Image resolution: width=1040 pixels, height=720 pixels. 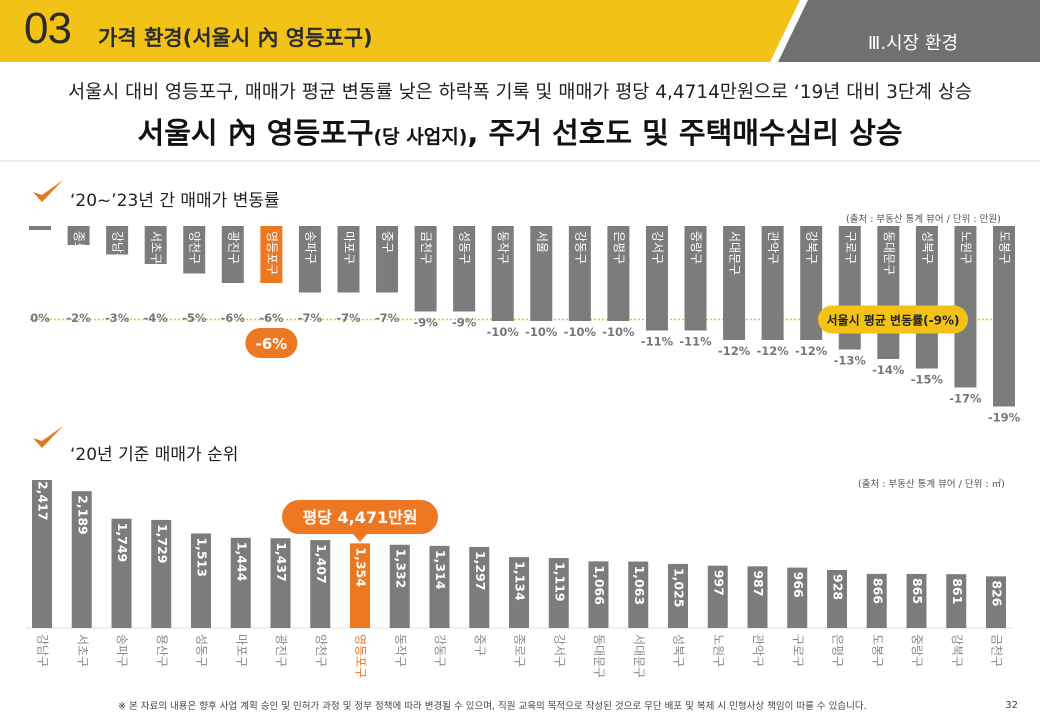 What do you see at coordinates (117, 318) in the screenshot?
I see `value-label-강남구: -3%` at bounding box center [117, 318].